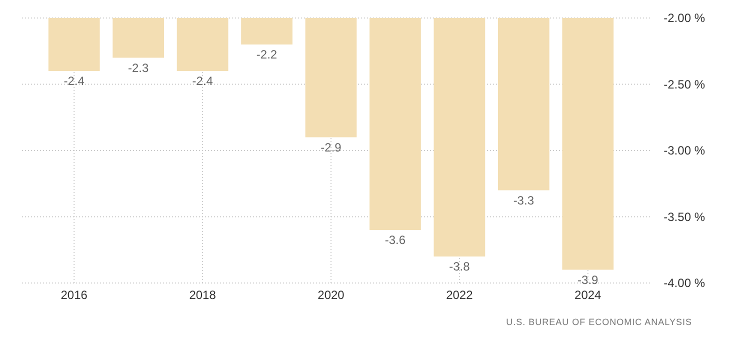  Describe the element at coordinates (331, 147) in the screenshot. I see `data-label: -2.9` at that location.